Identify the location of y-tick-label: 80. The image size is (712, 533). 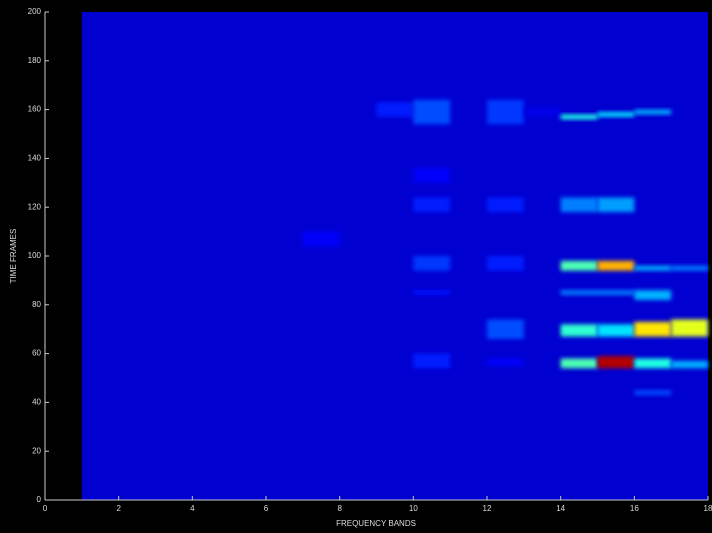
(36, 304).